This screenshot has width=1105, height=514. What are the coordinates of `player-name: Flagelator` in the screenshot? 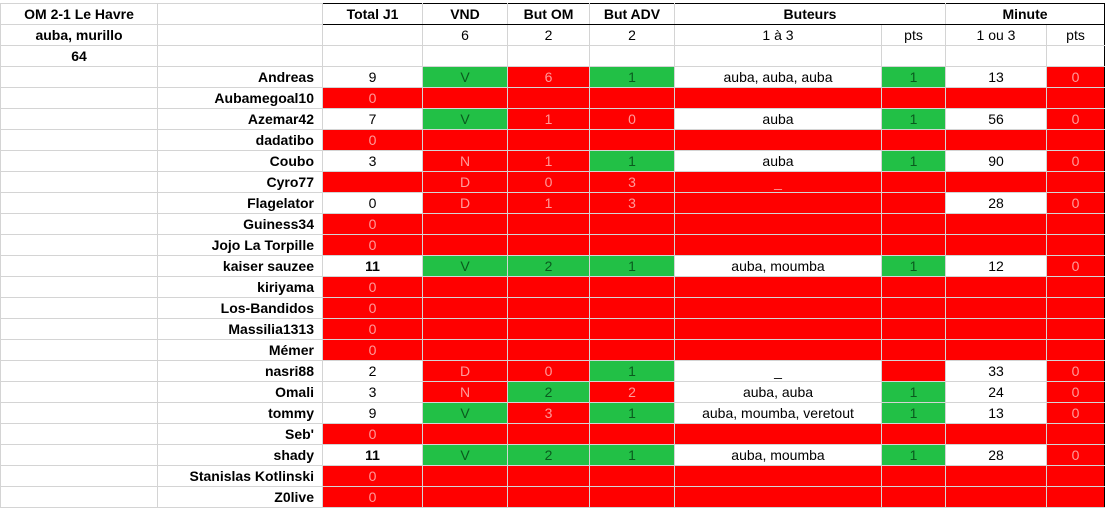 It's located at (240, 203).